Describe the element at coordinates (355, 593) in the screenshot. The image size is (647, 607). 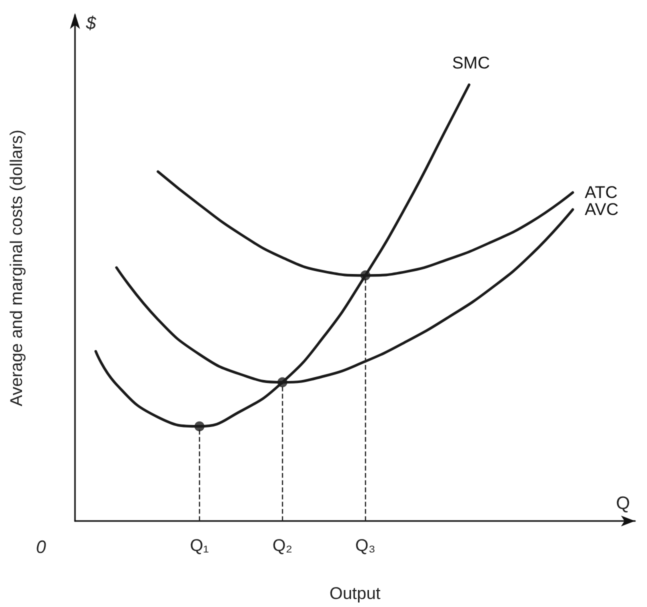
I see `x-axis-title: Output` at that location.